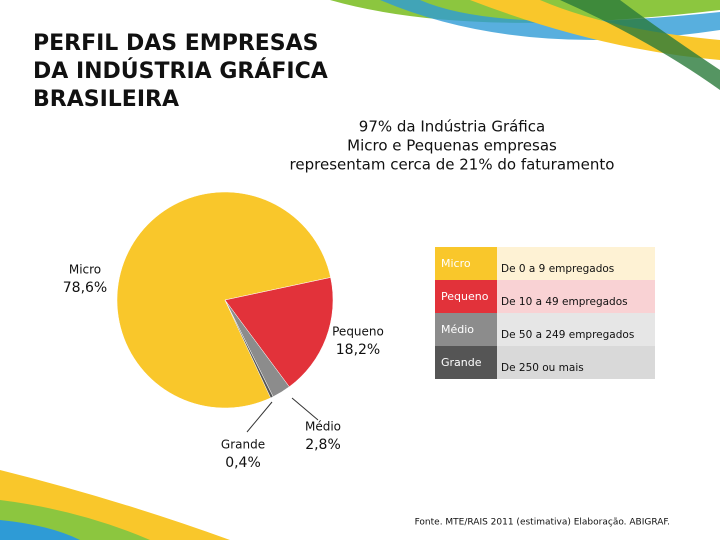 The height and width of the screenshot is (540, 720). Describe the element at coordinates (323, 445) in the screenshot. I see `slice-value: 2,8%` at that location.